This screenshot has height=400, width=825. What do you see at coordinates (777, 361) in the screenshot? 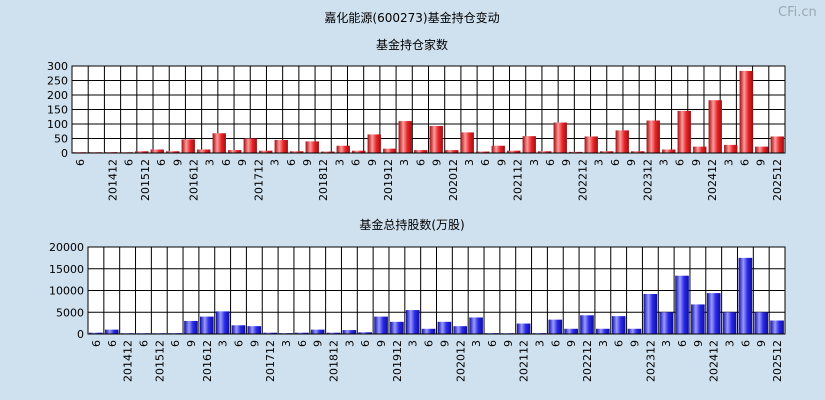
I see `x-tick-label: 202512` at bounding box center [777, 361].